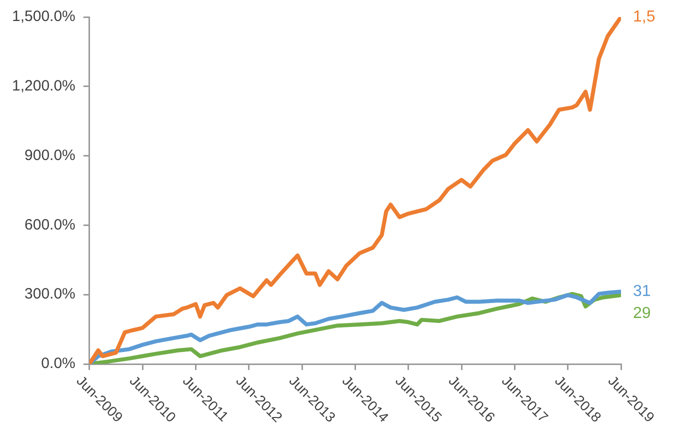  Describe the element at coordinates (50, 294) in the screenshot. I see `y-tick-label: 300.0%` at that location.